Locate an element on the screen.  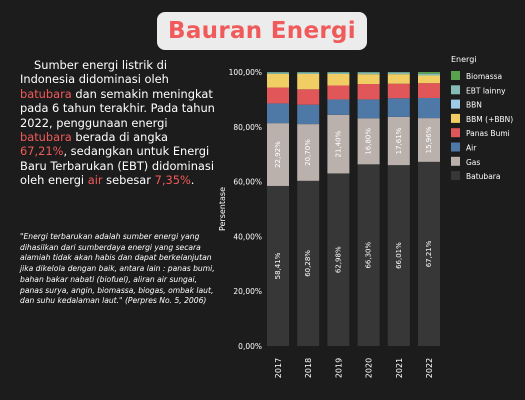
data-label-batubara-2020: 66,30% is located at coordinates (369, 254).